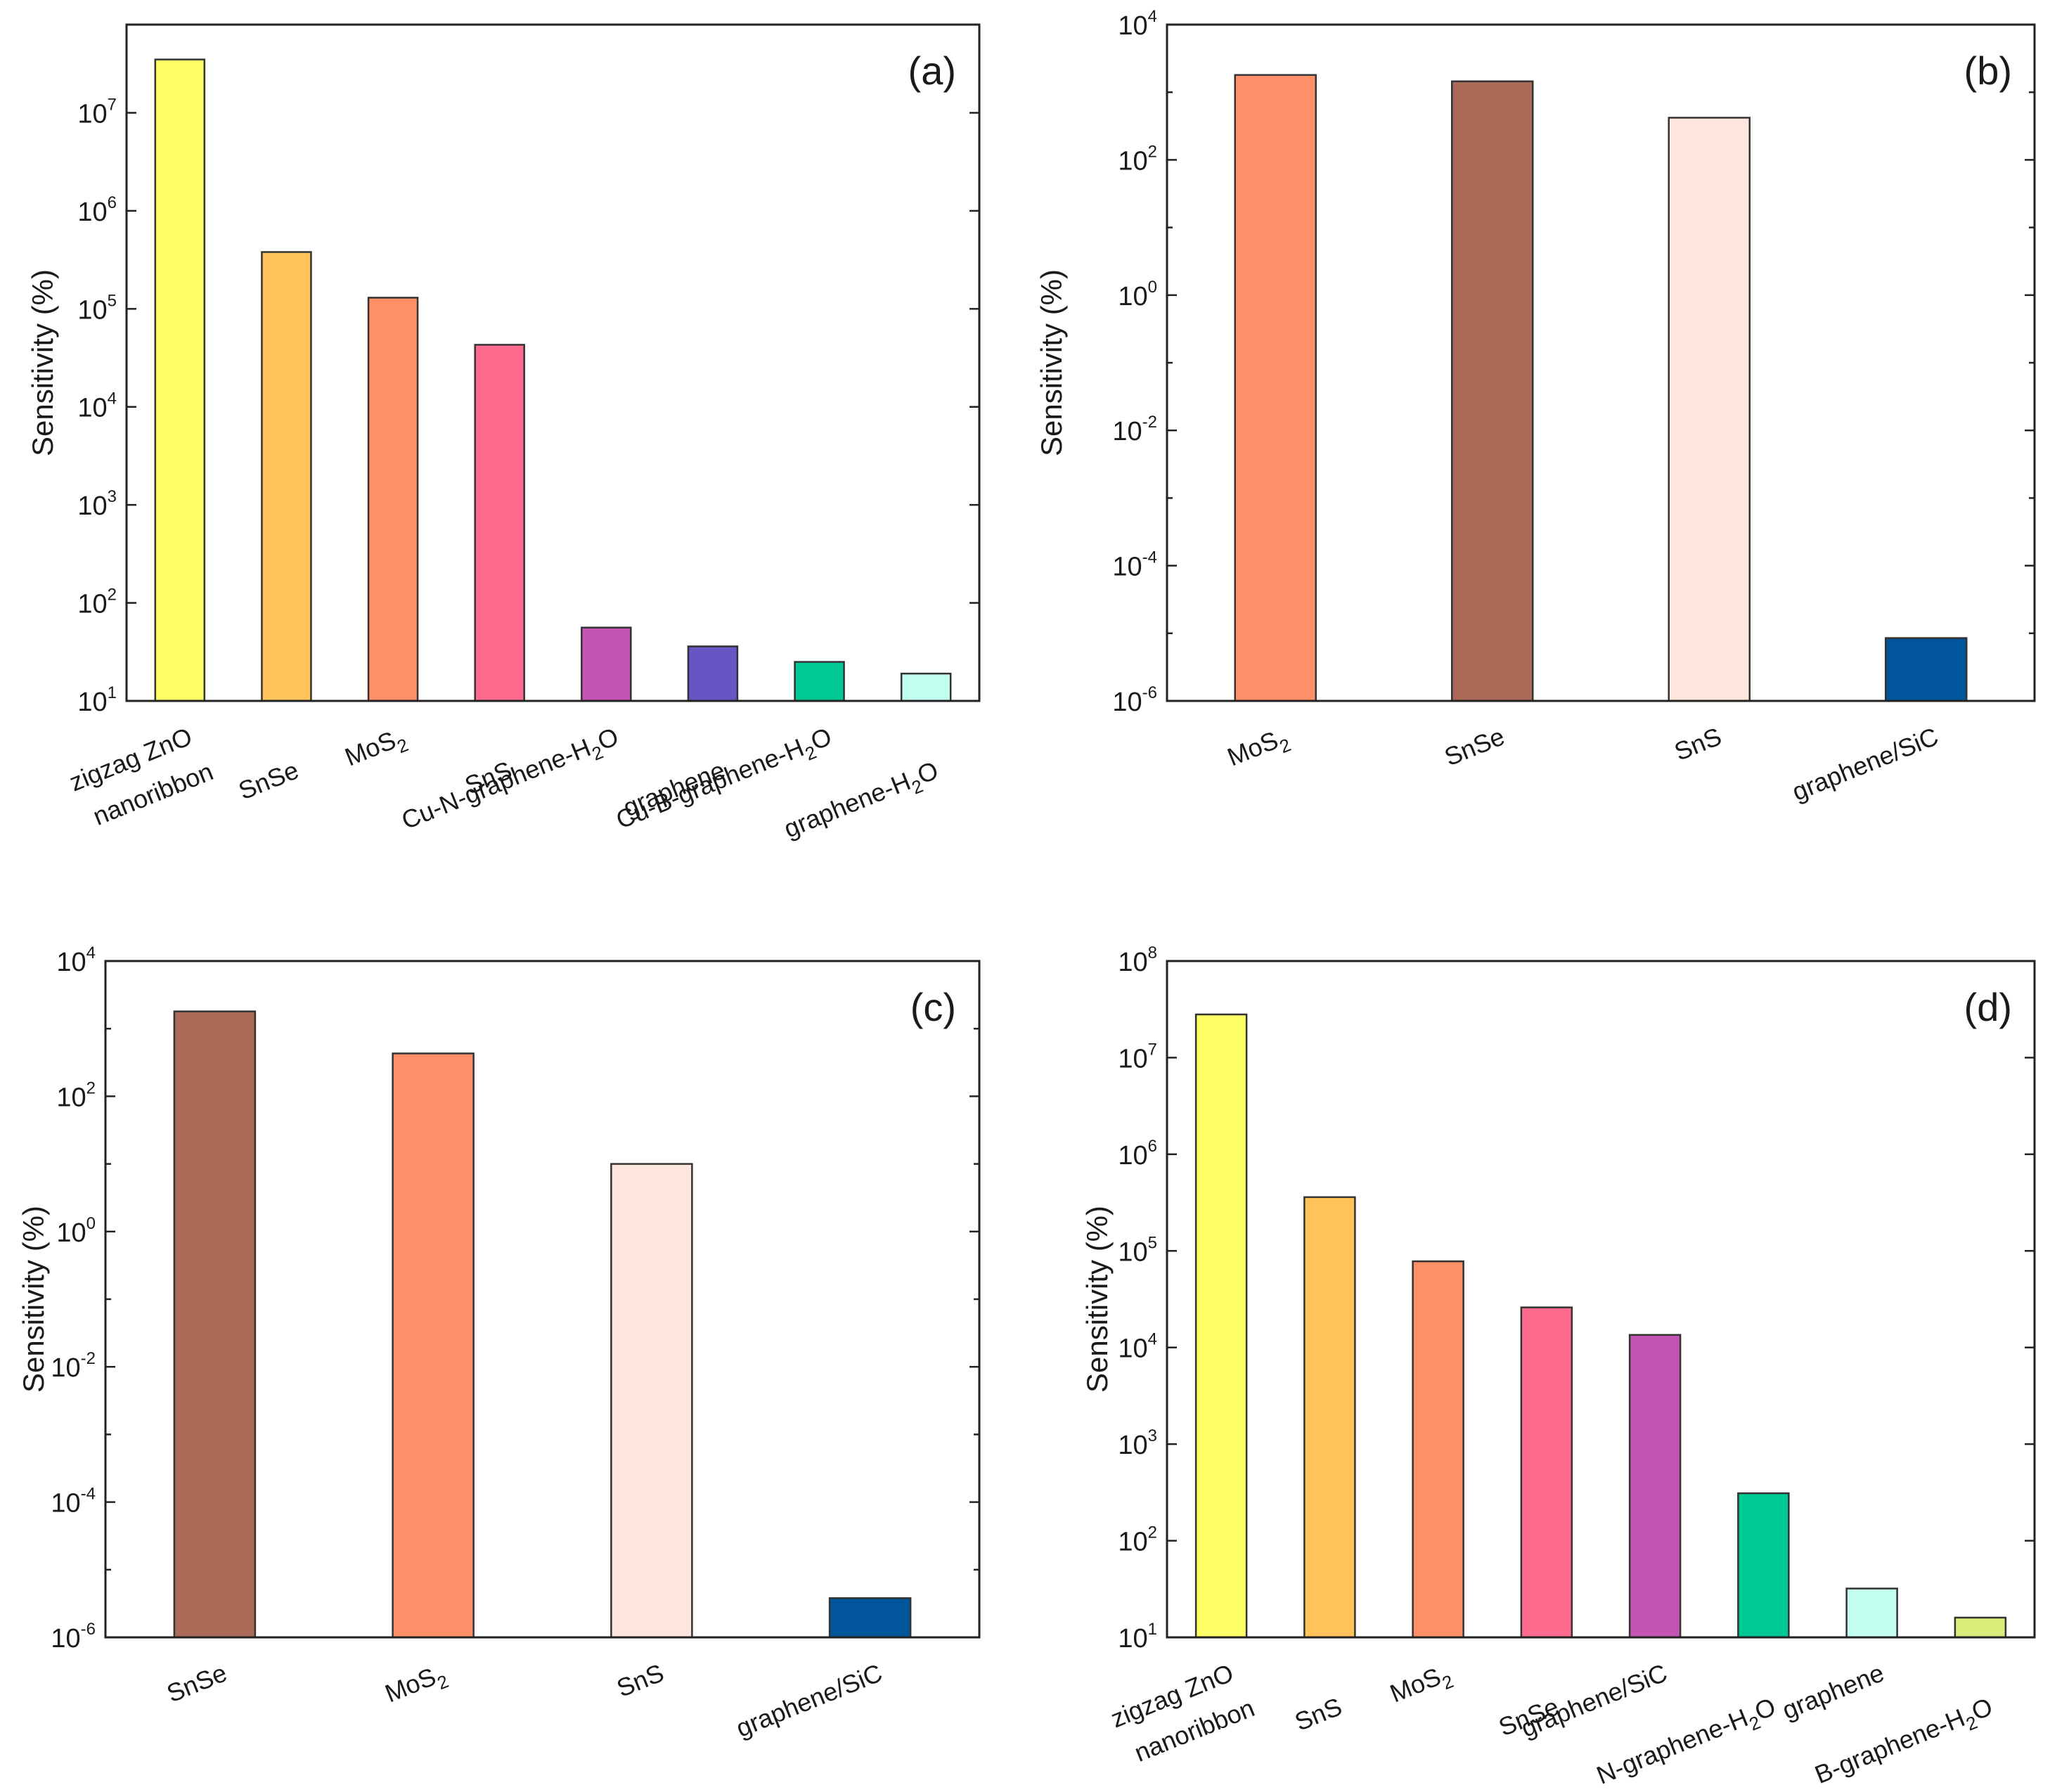 The width and height of the screenshot is (2050, 1792). Describe the element at coordinates (1904, 1742) in the screenshot. I see `x-tick-label: B-graphene-H2O` at that location.